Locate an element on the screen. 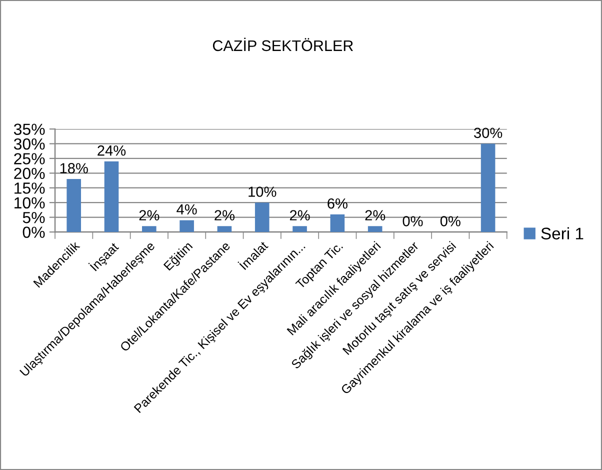 This screenshot has width=602, height=470. data-label: 24% is located at coordinates (112, 150).